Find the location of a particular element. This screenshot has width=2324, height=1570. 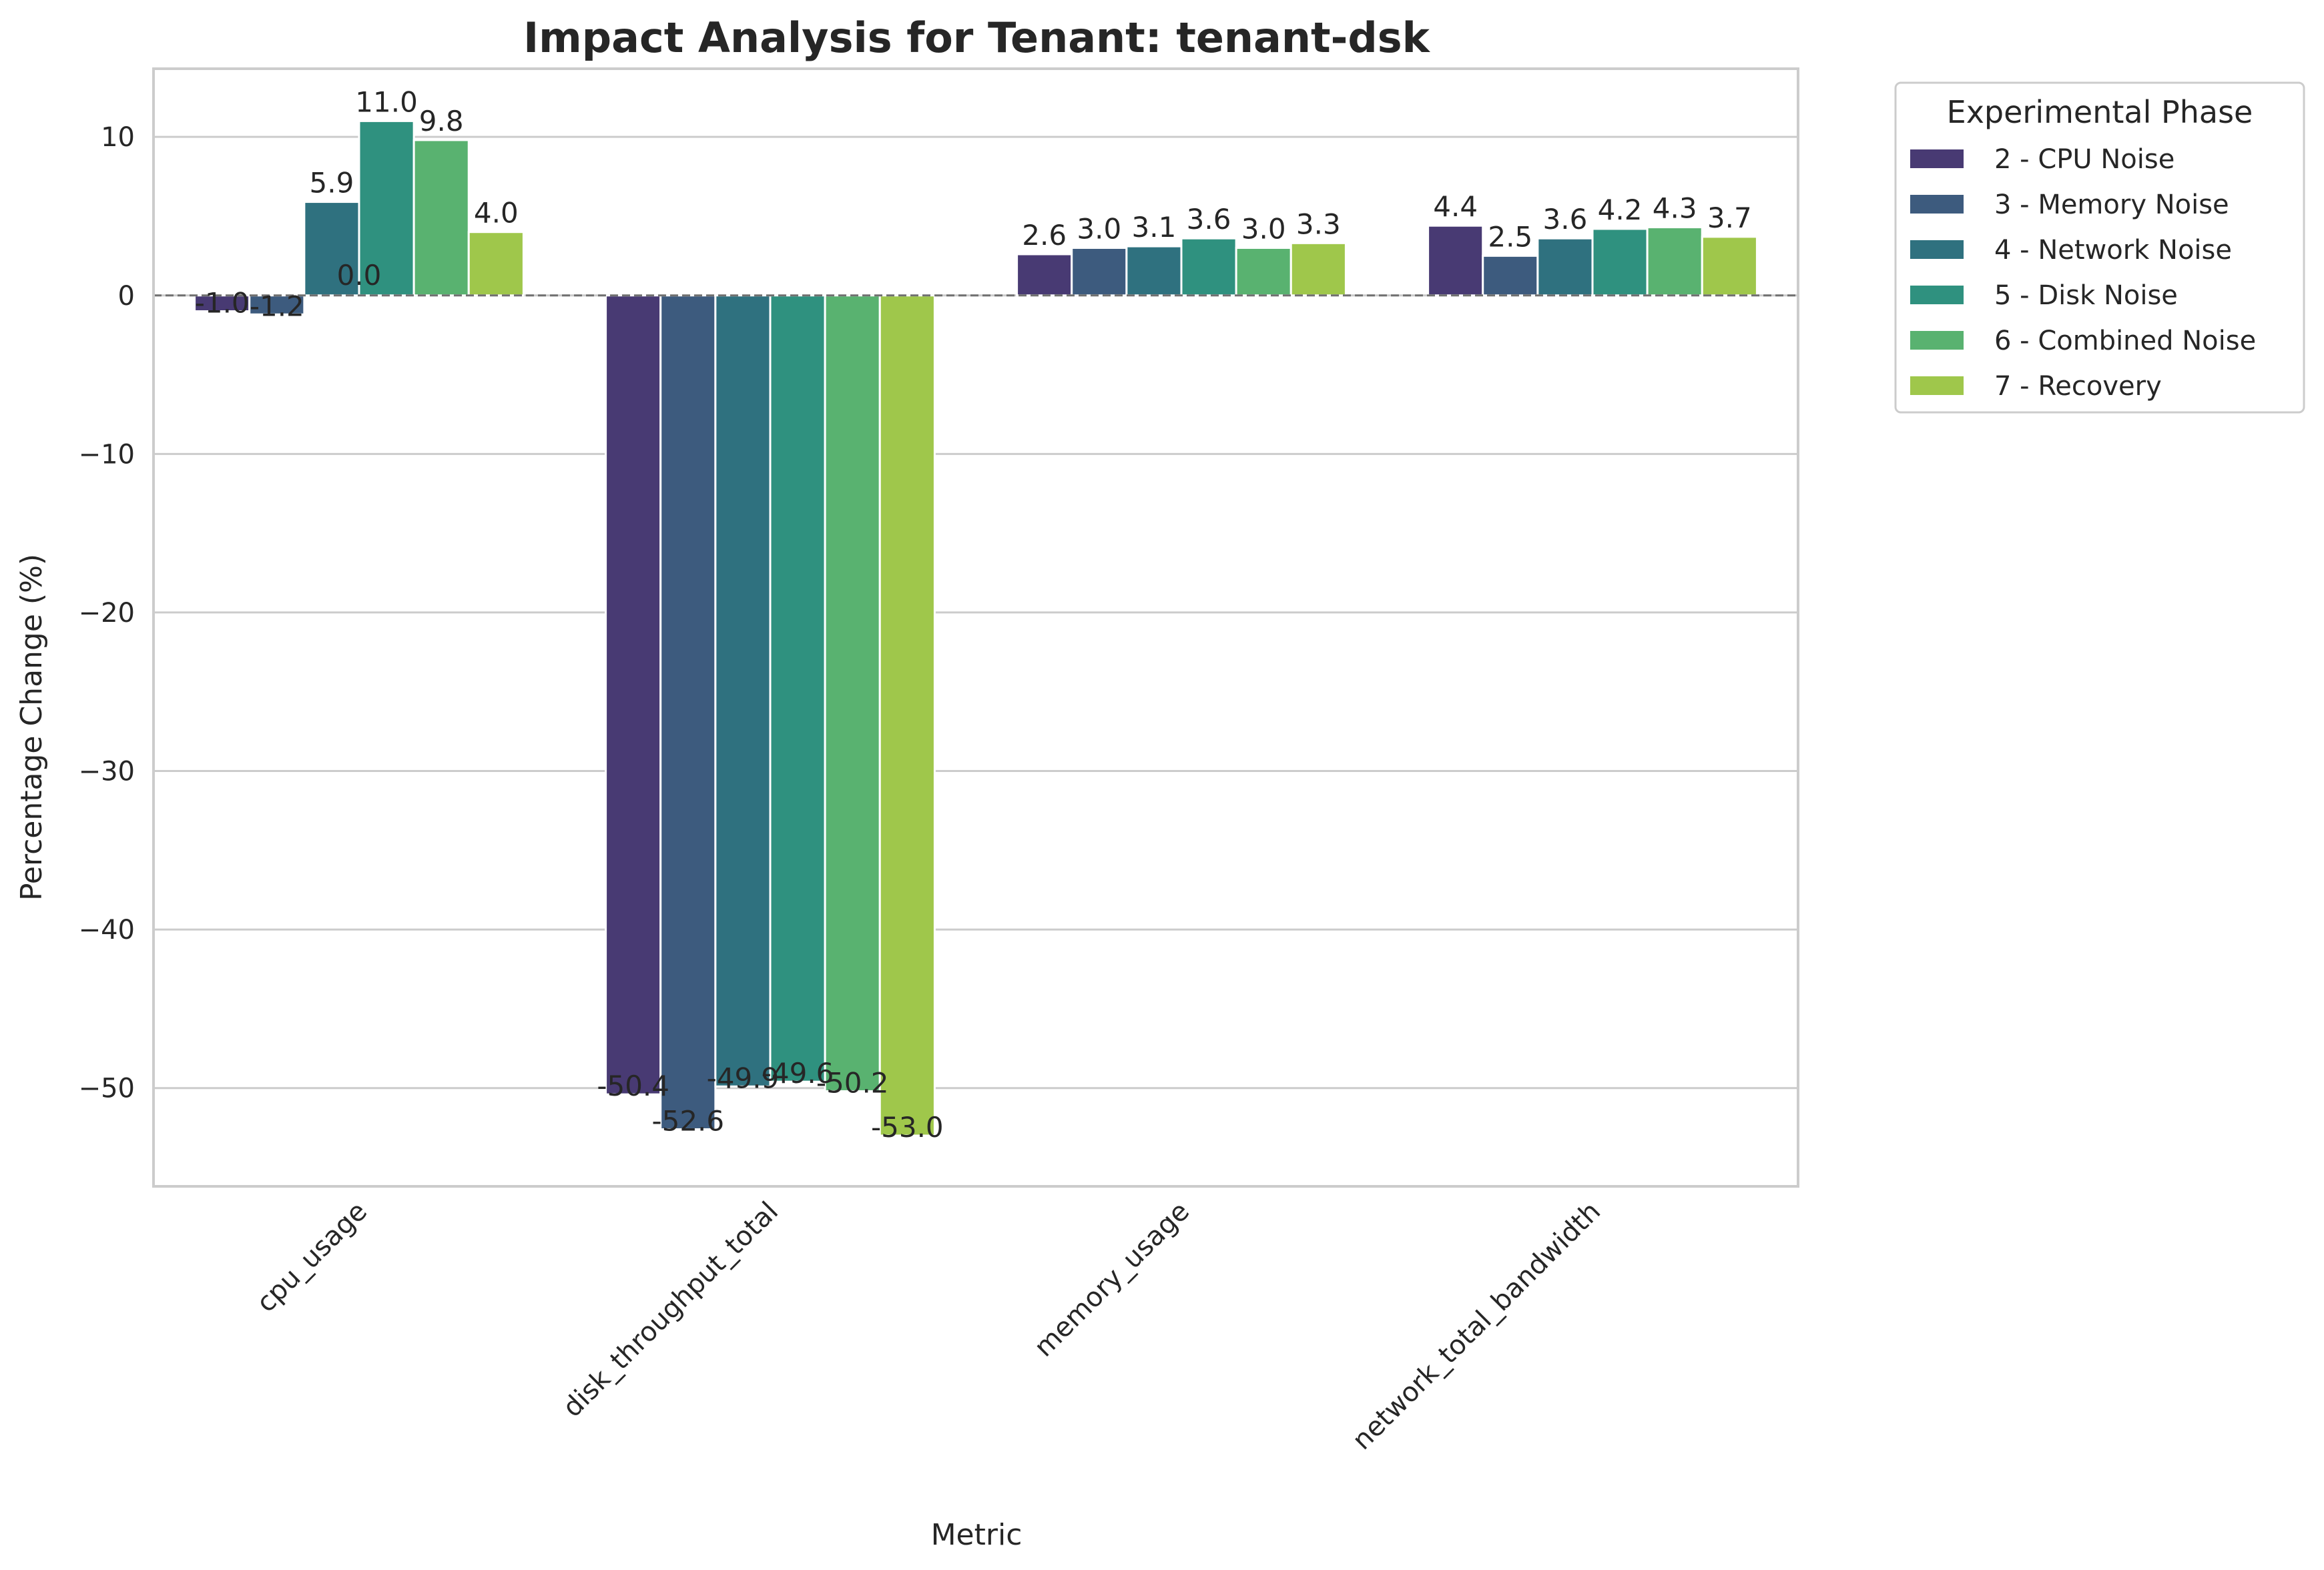

legend-title: Experimental Phase is located at coordinates (2100, 112).